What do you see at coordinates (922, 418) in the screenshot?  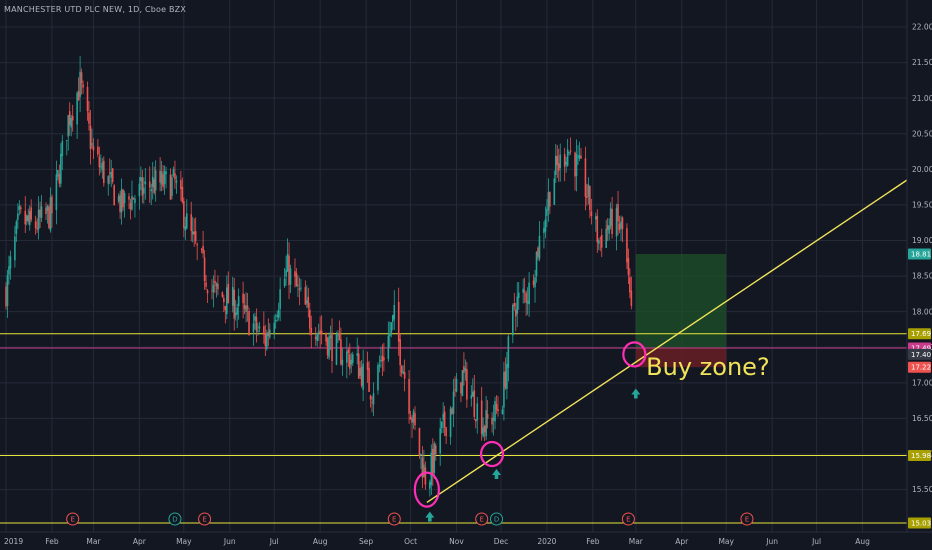 I see `price-tick-label: 16.50` at bounding box center [922, 418].